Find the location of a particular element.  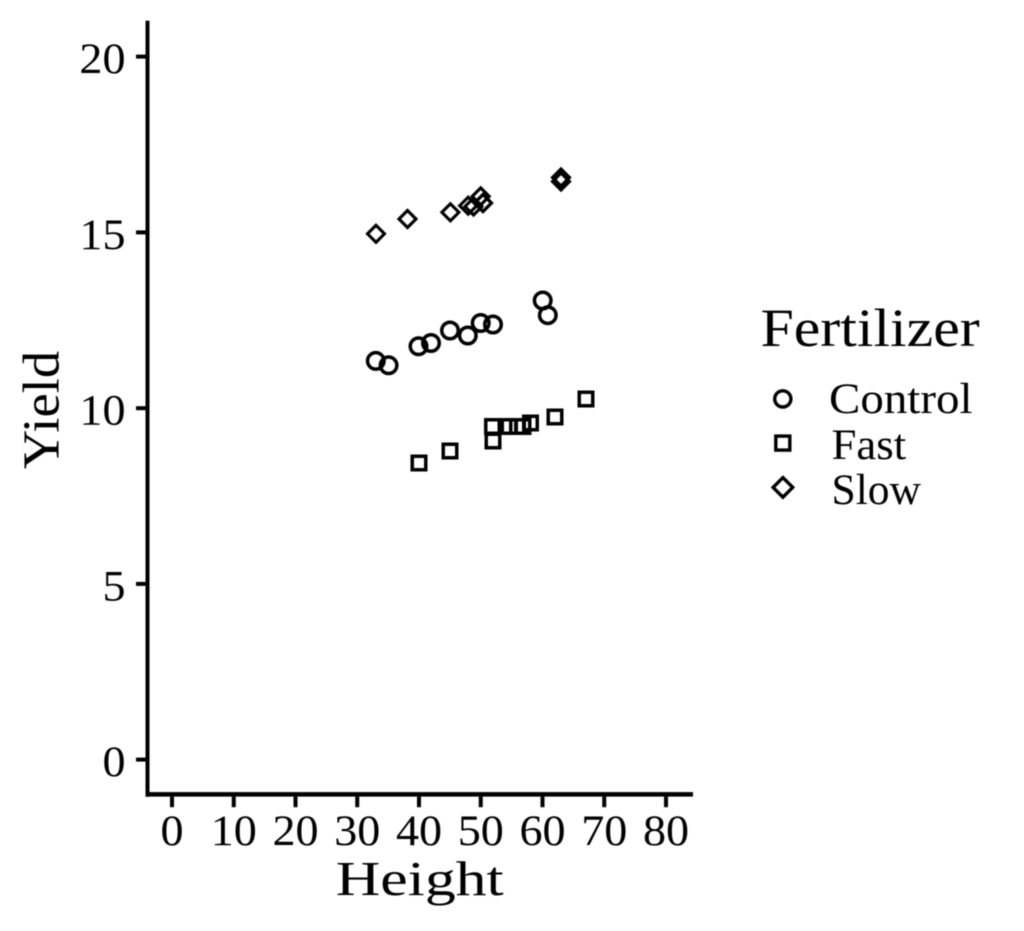

svg-text: Fast is located at coordinates (869, 444).